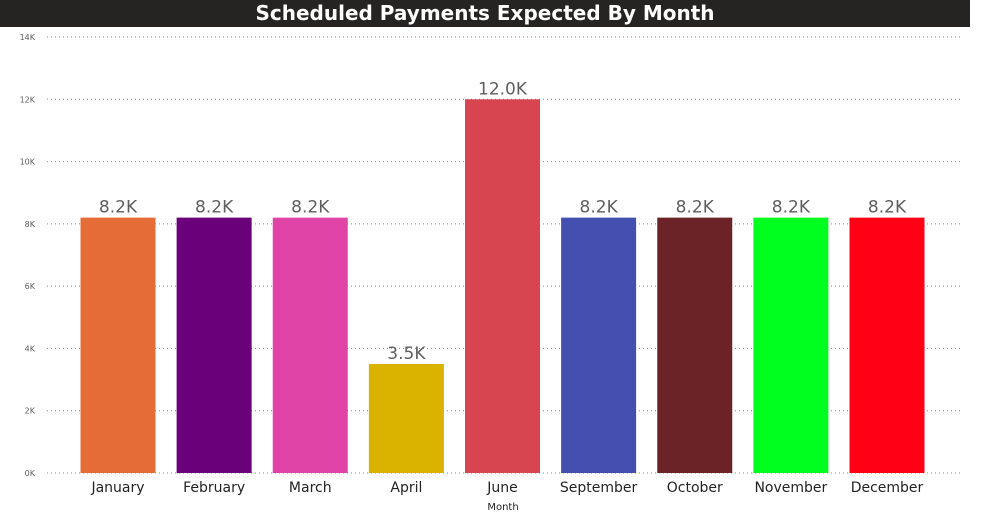 The image size is (982, 519). Describe the element at coordinates (28, 255) in the screenshot. I see `y-axis-ticks: 0K 2K 4K 6K 8K 10K 12K 14K` at that location.